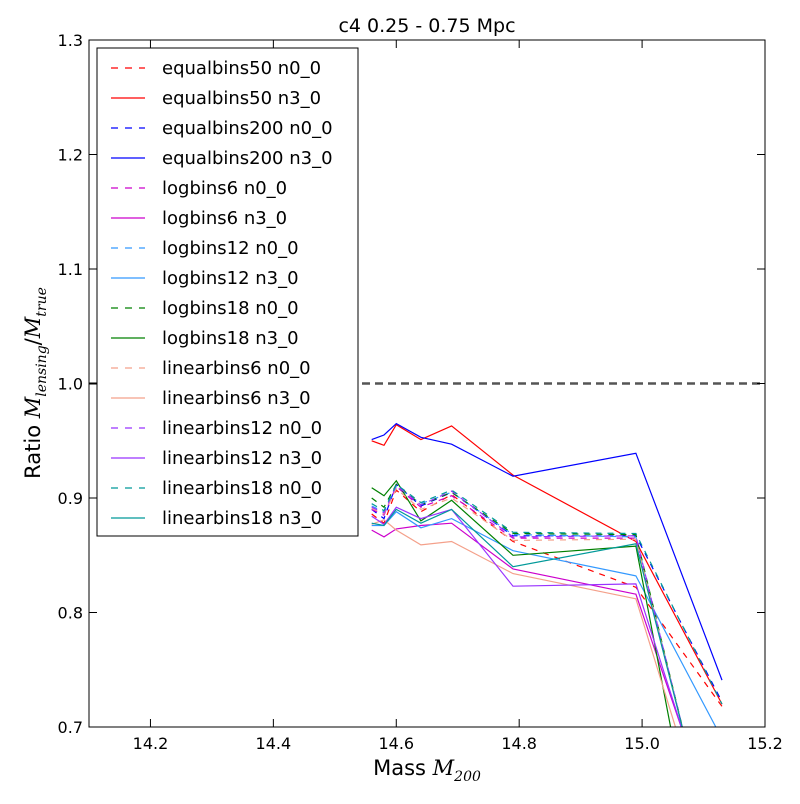 This screenshot has width=800, height=804. What do you see at coordinates (519, 743) in the screenshot?
I see `x-tick-label: 14.8` at bounding box center [519, 743].